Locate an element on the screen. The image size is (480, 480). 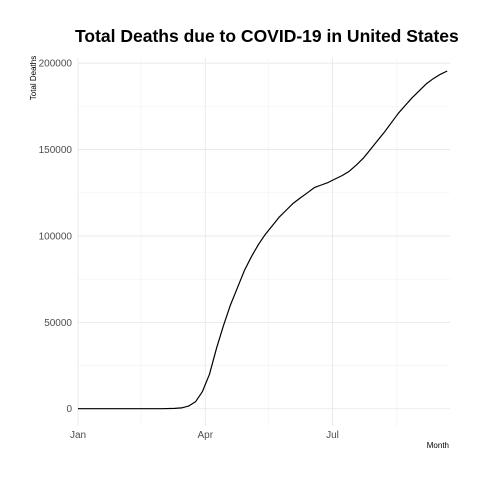
y-tick-label: 50000 is located at coordinates (58, 323).